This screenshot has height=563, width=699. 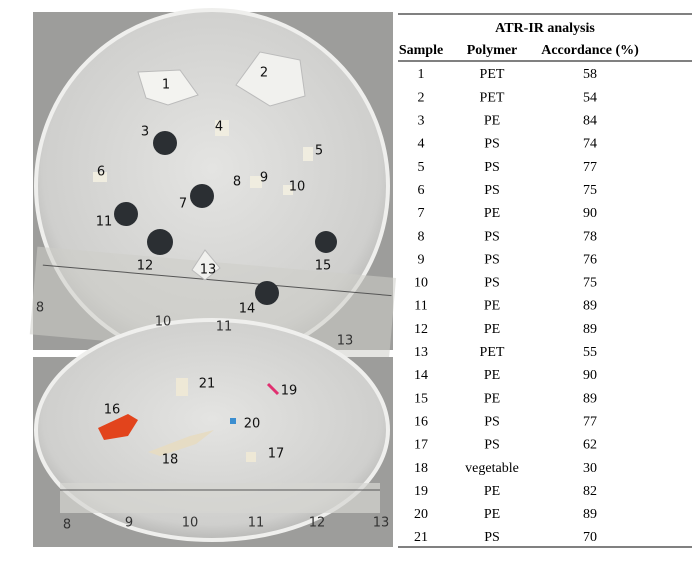 I want to click on table-cell: 76, so click(x=590, y=259).